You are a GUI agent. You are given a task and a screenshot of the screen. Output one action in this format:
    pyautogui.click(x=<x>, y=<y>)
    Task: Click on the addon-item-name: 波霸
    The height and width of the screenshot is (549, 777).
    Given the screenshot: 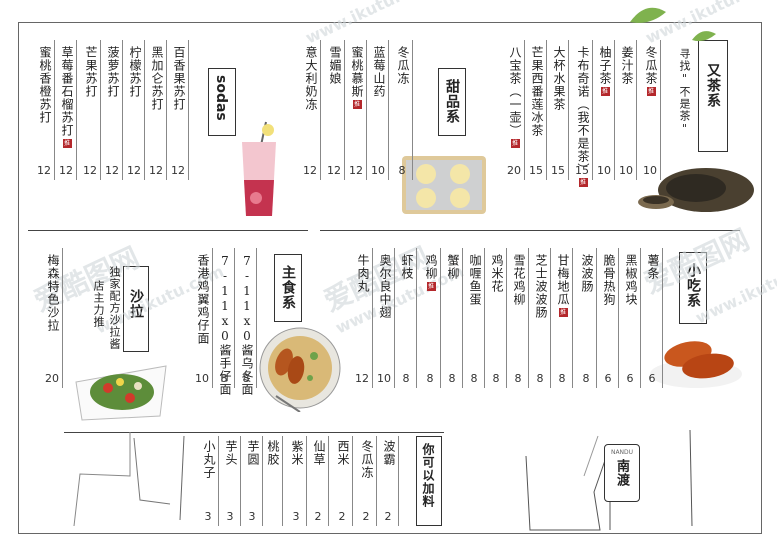 What is the action you would take?
    pyautogui.click(x=389, y=453)
    